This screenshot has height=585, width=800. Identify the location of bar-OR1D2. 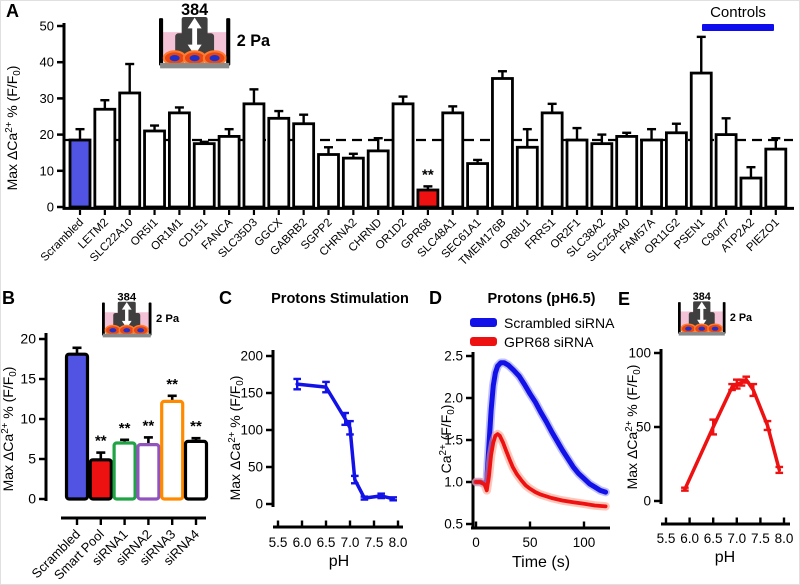
(403, 155).